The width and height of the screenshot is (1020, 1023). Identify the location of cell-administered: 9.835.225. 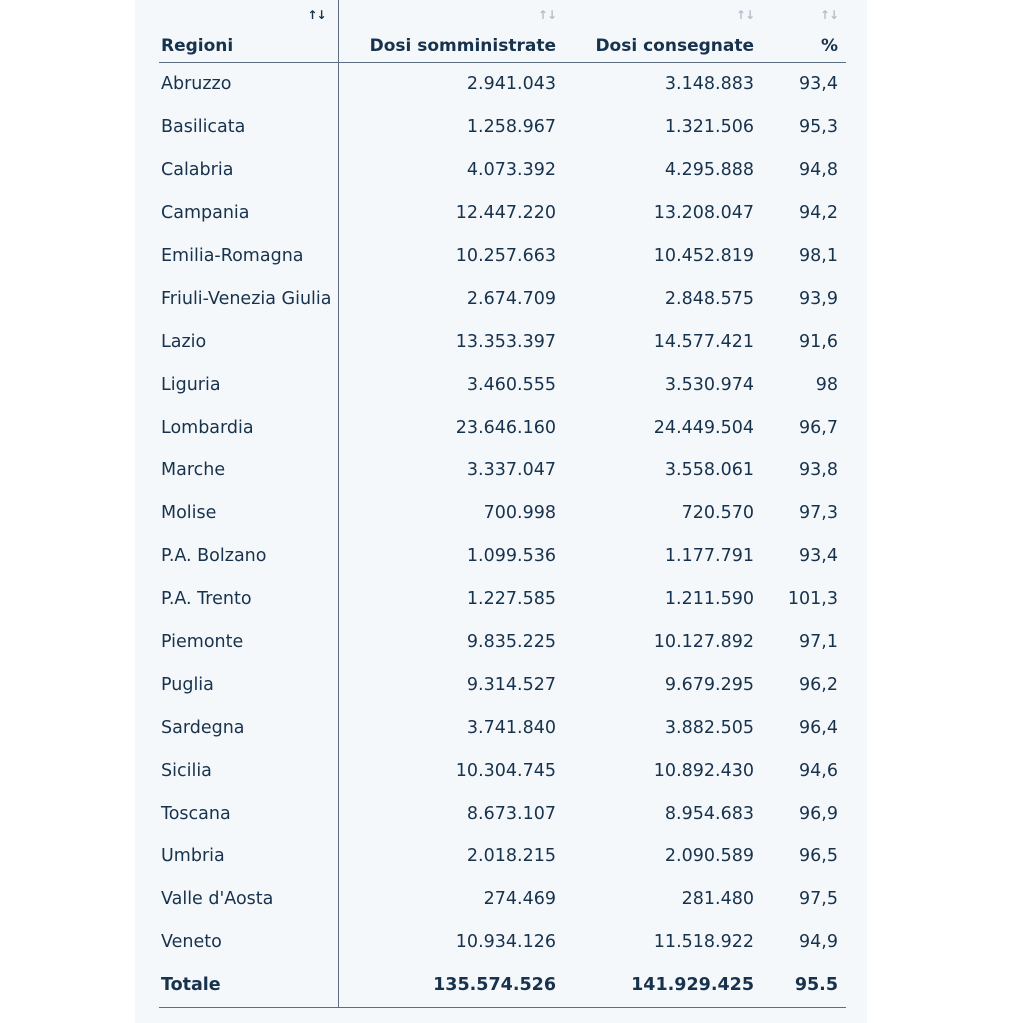
(511, 642).